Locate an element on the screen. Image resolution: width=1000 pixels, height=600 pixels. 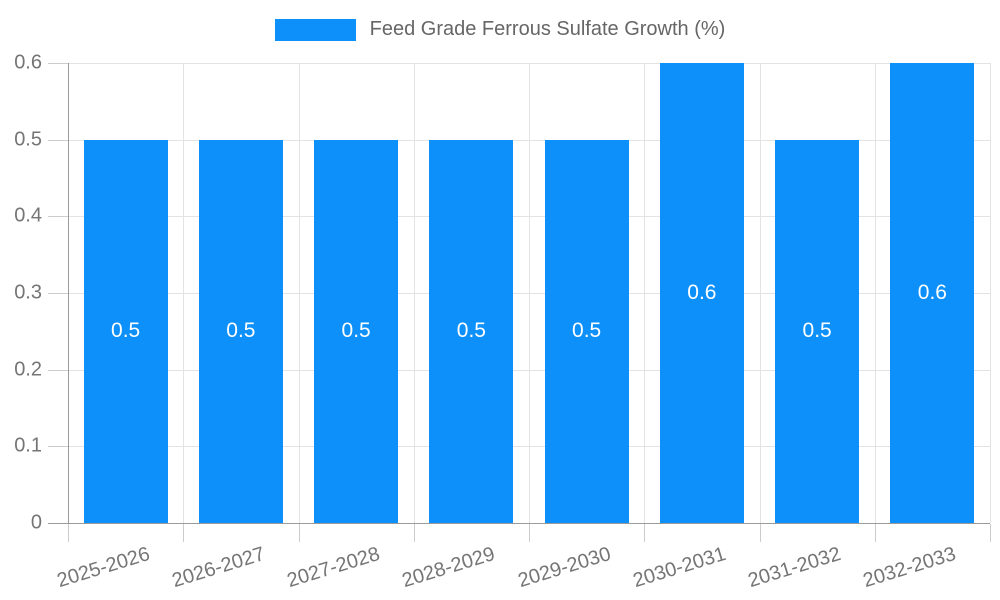
y-tick-label: 0.5 is located at coordinates (28, 139).